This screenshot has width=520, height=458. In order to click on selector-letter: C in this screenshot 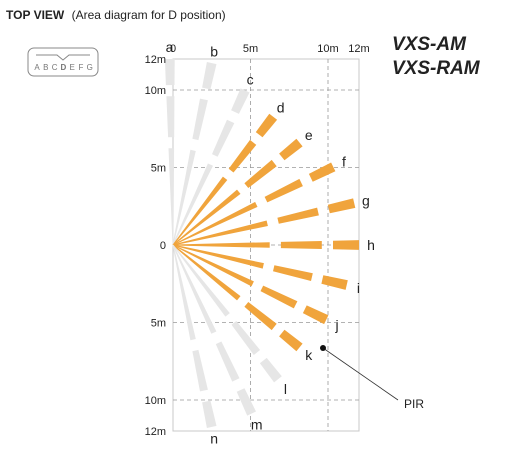, I will do `click(55, 67)`.